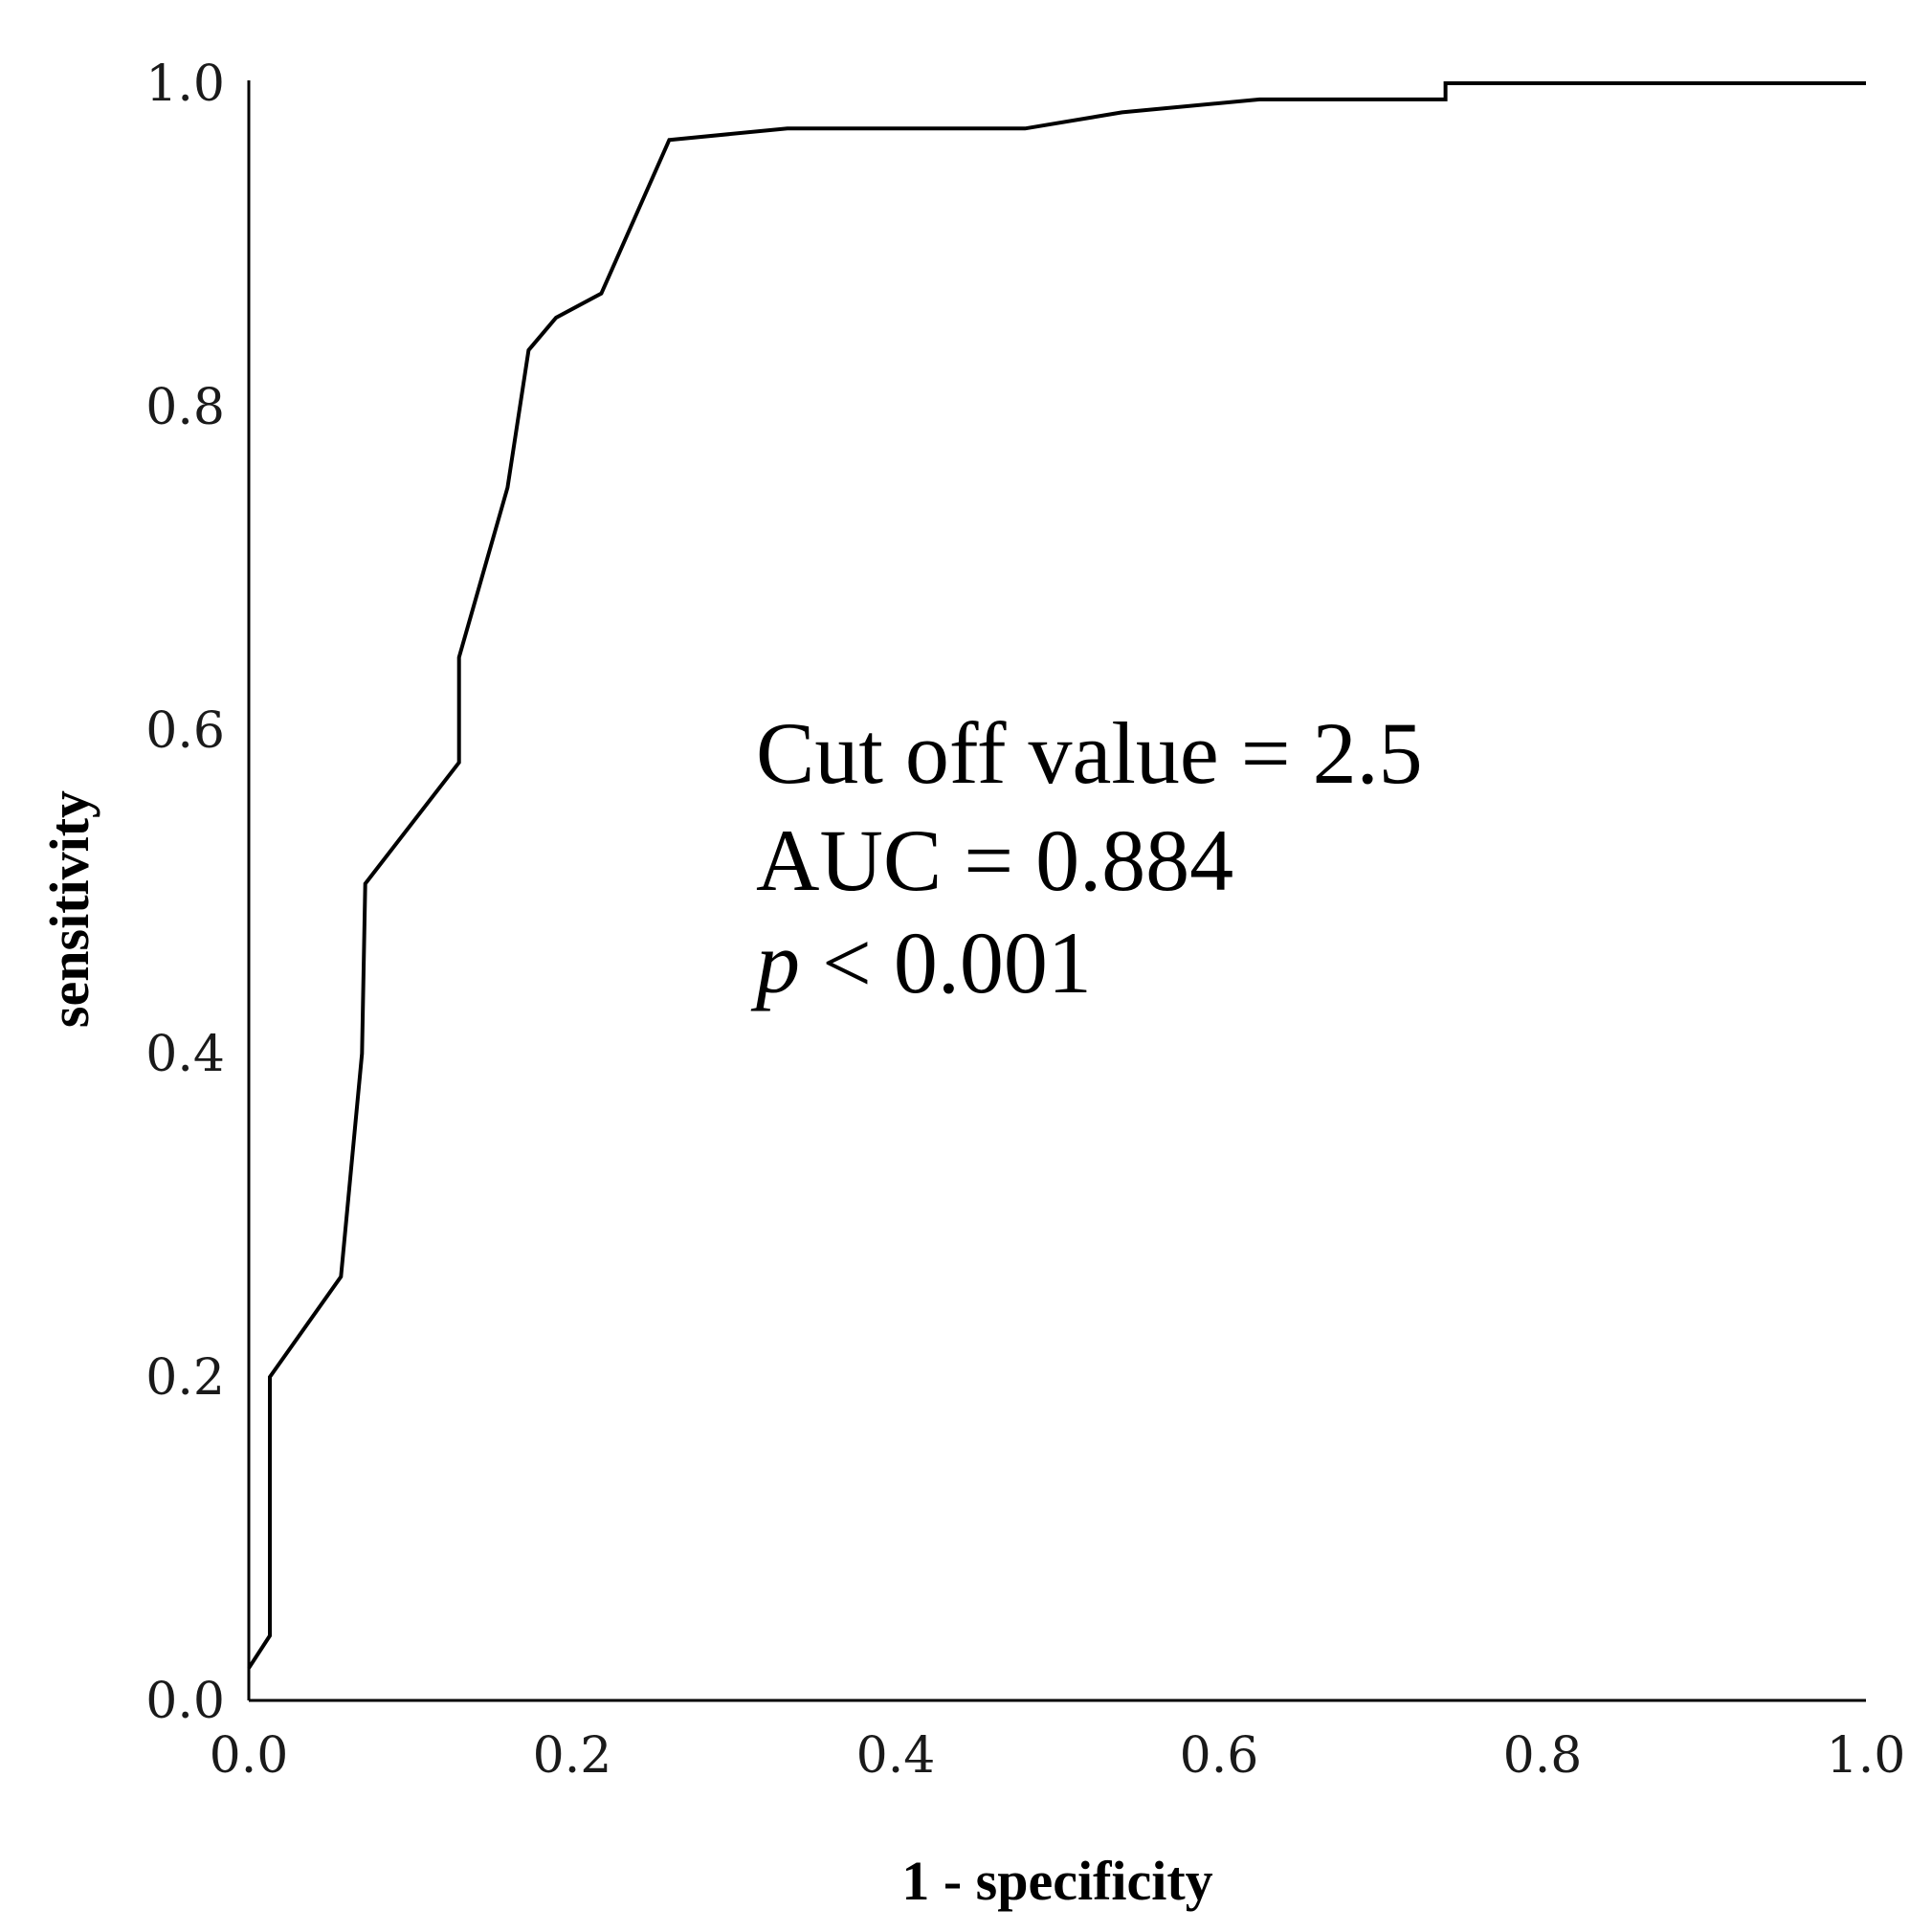 The width and height of the screenshot is (1932, 1932). Describe the element at coordinates (994, 860) in the screenshot. I see `auc-annotation: AUC = 0.884` at that location.